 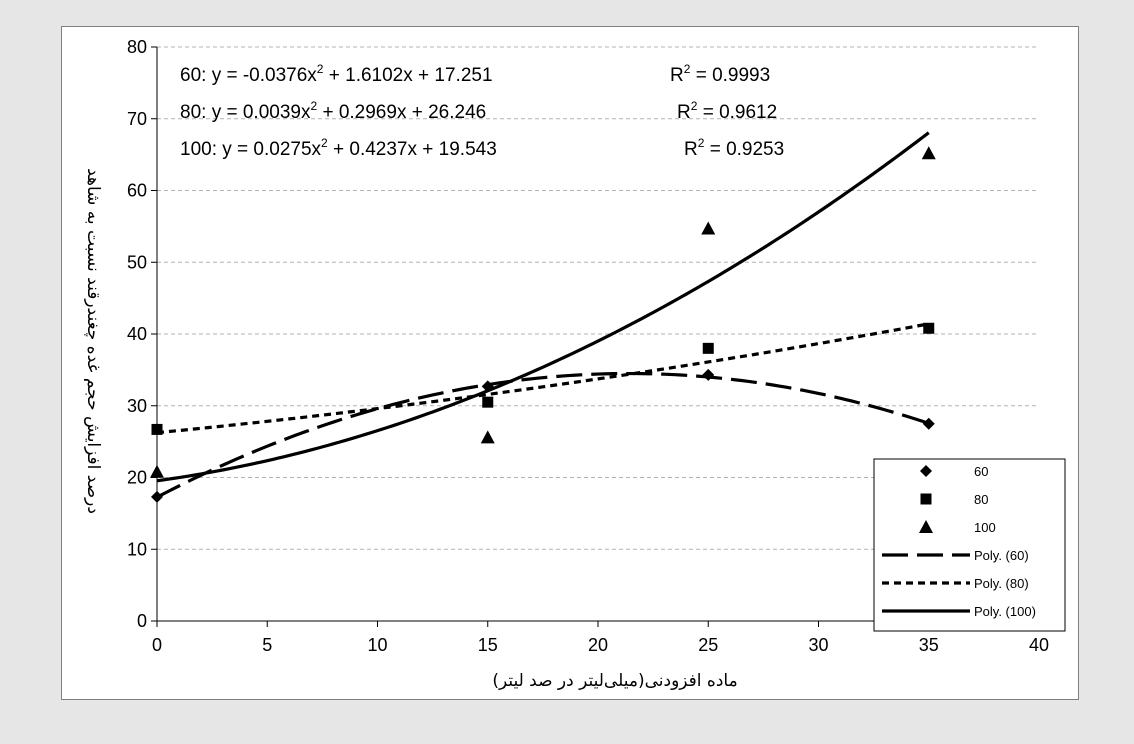 I want to click on equation-annotation-100: 100: y = 0.0275x2 + 0.4237x + 19.543, so click(x=338, y=148).